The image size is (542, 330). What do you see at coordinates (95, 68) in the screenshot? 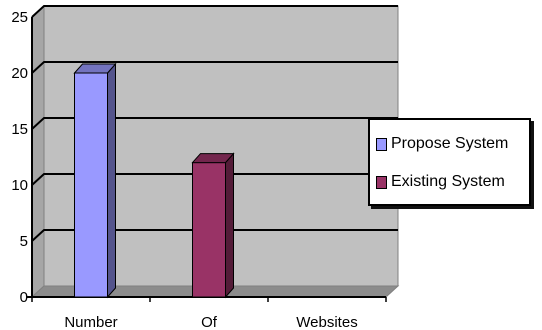
I see `bar-top-propose-system` at bounding box center [95, 68].